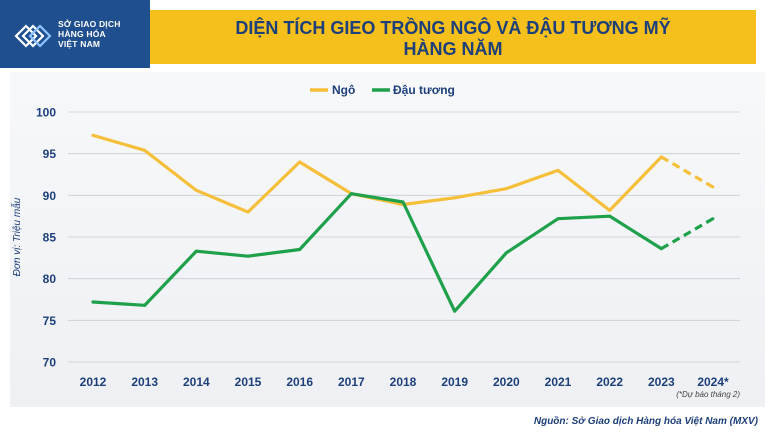 The image size is (770, 433). Describe the element at coordinates (248, 382) in the screenshot. I see `x-tick-label: 2015` at that location.